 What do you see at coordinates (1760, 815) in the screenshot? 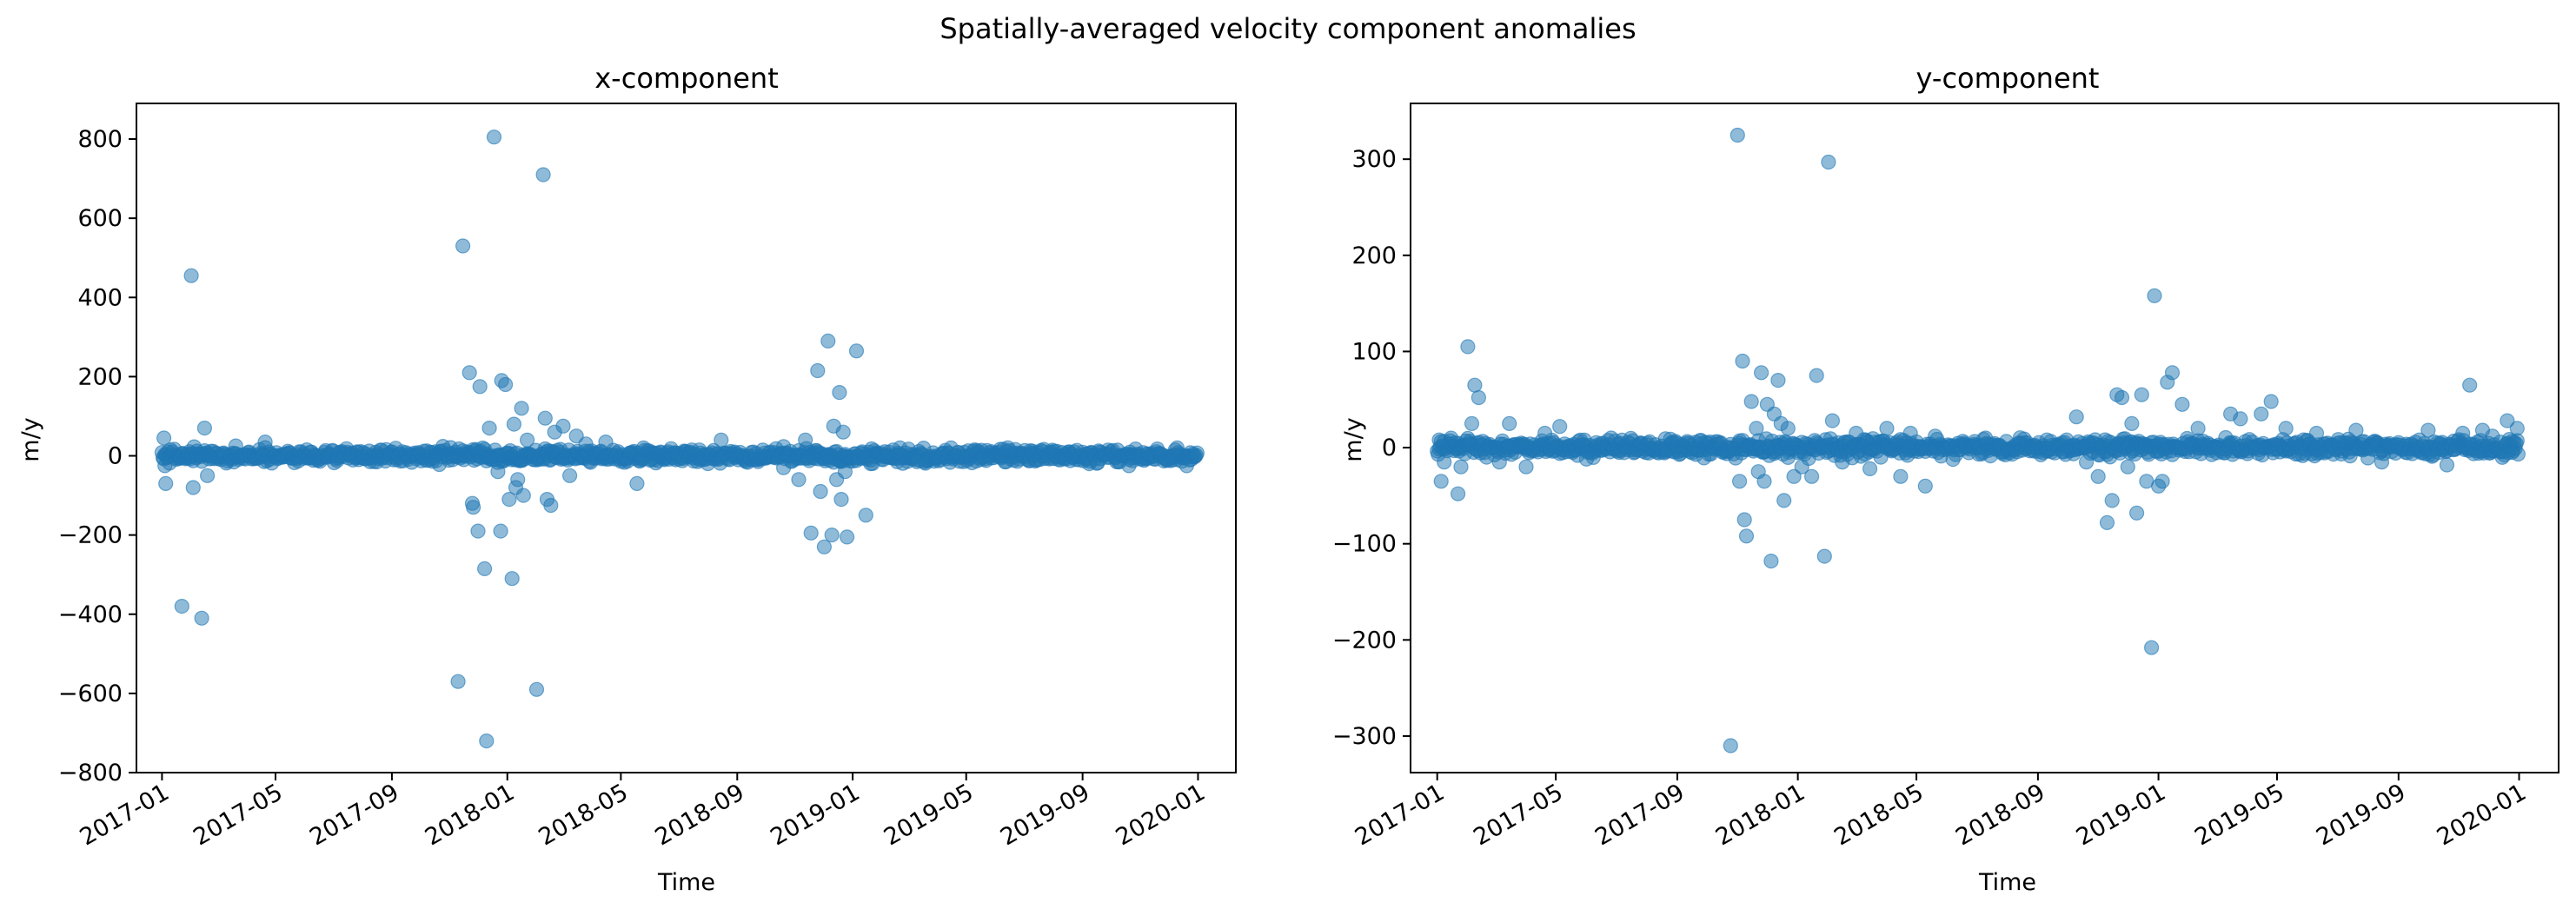
I see `y-component-x-tick-label: 2018-01` at bounding box center [1760, 815].